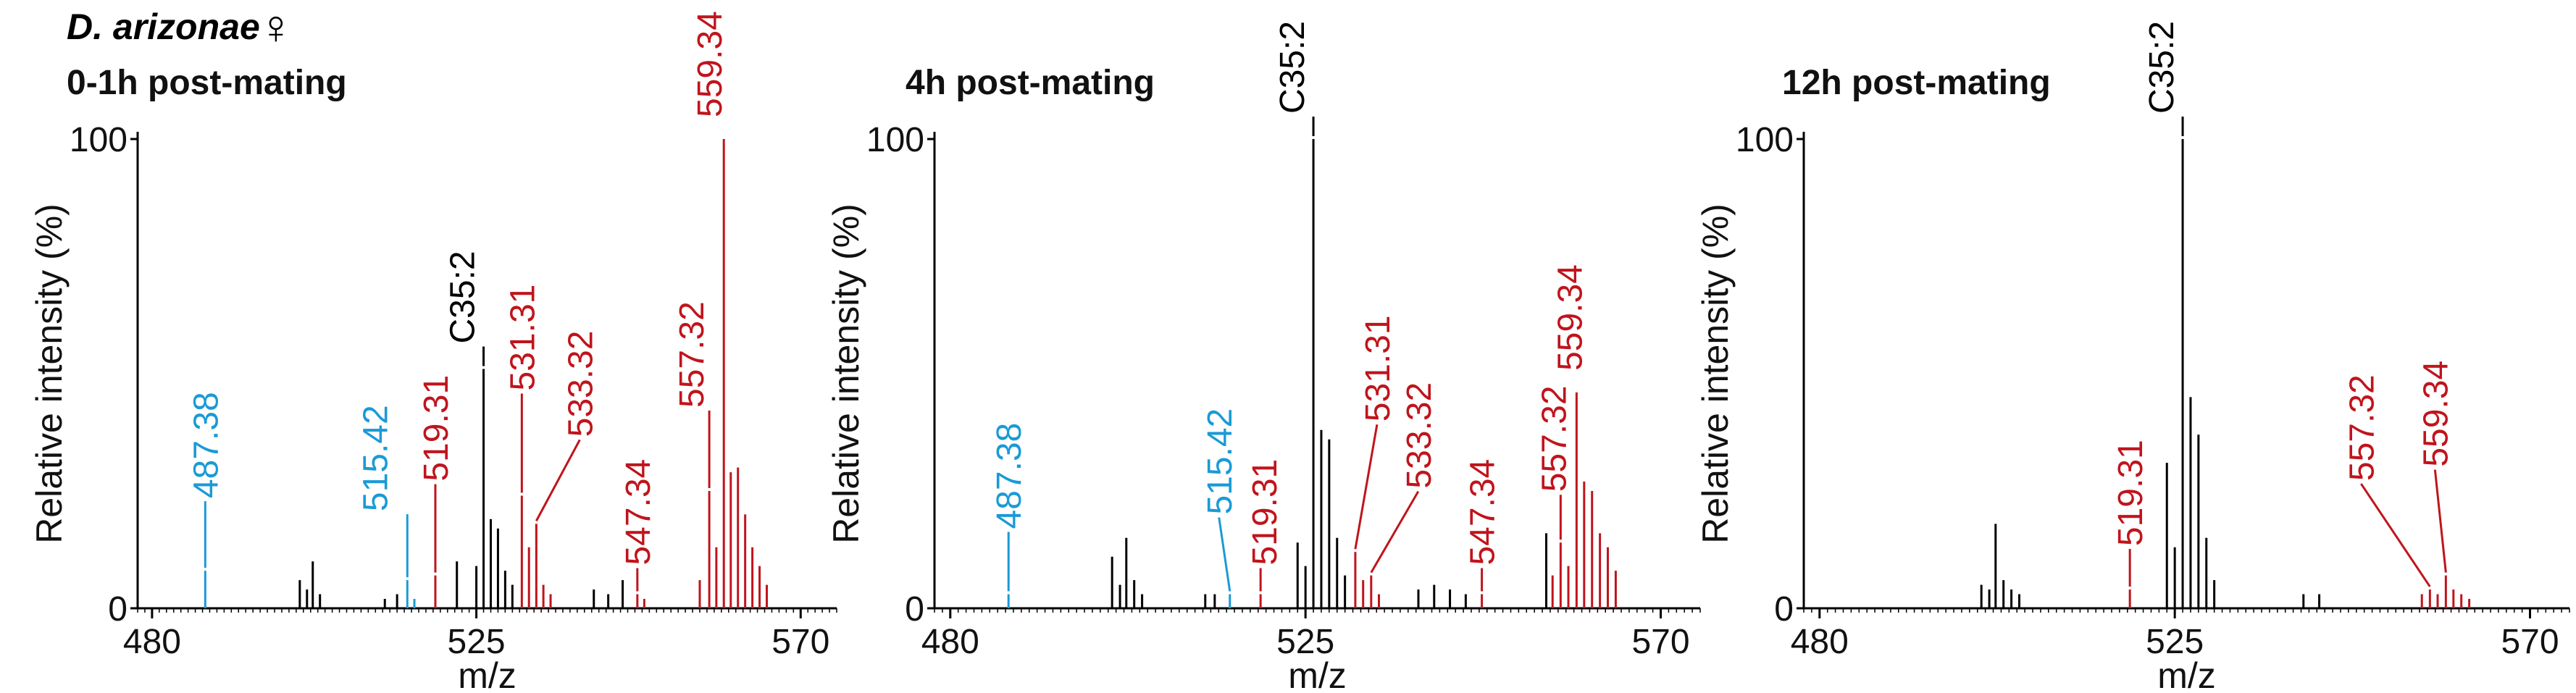  Describe the element at coordinates (276, 27) in the screenshot. I see `female-symbol: ♀` at that location.